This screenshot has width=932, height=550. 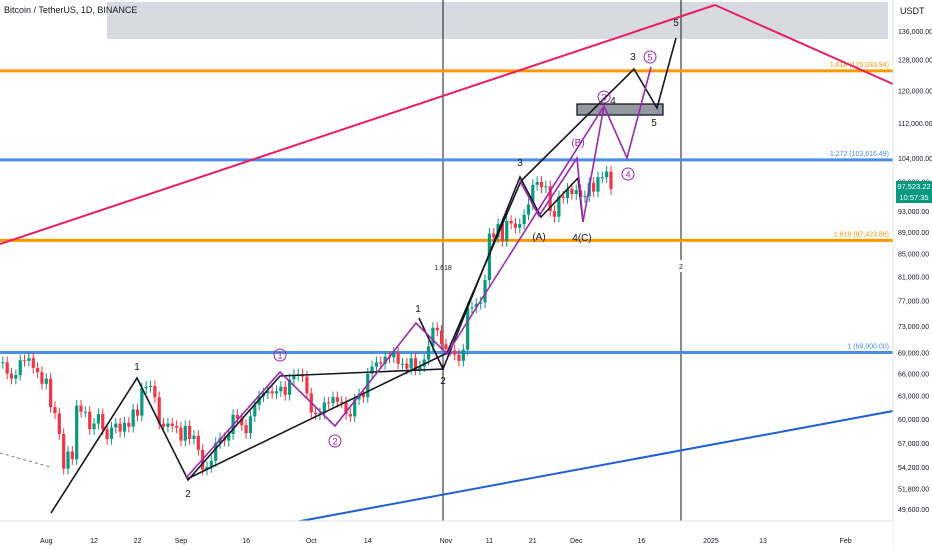 I want to click on y-tick-label: 136,000.00, so click(x=915, y=32).